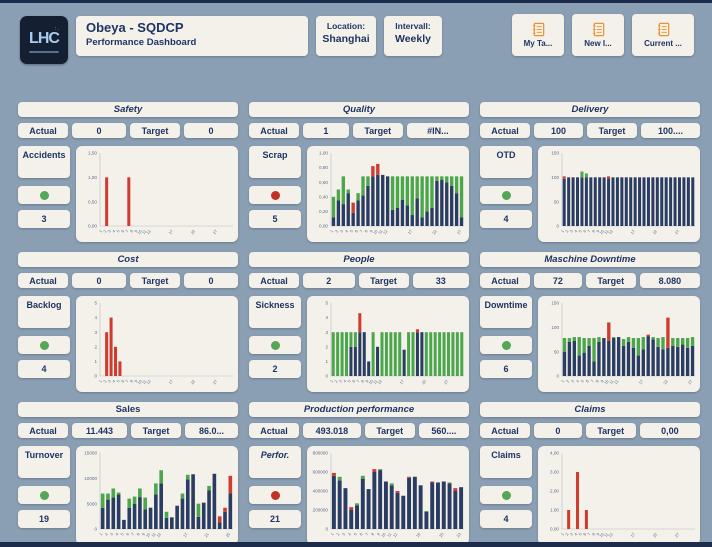 Image resolution: width=712 pixels, height=547 pixels. I want to click on svg-text: 0,00, so click(554, 529).